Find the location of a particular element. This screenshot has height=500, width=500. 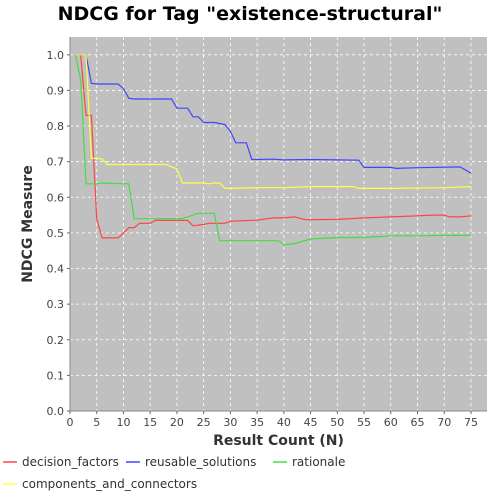

y-axis-label: NDCG Measure is located at coordinates (28, 224).